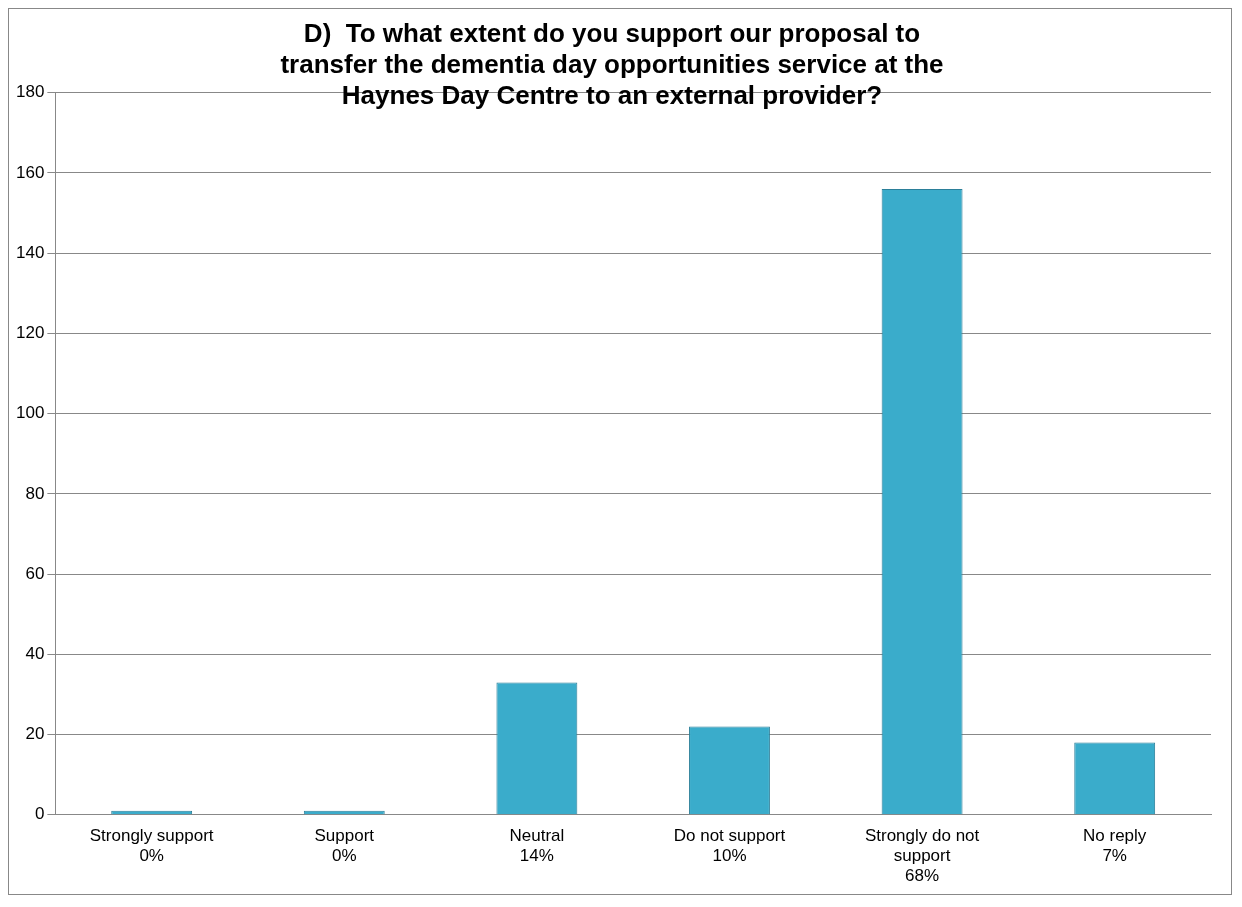  I want to click on x-tick-label: Support 0%, so click(344, 845).